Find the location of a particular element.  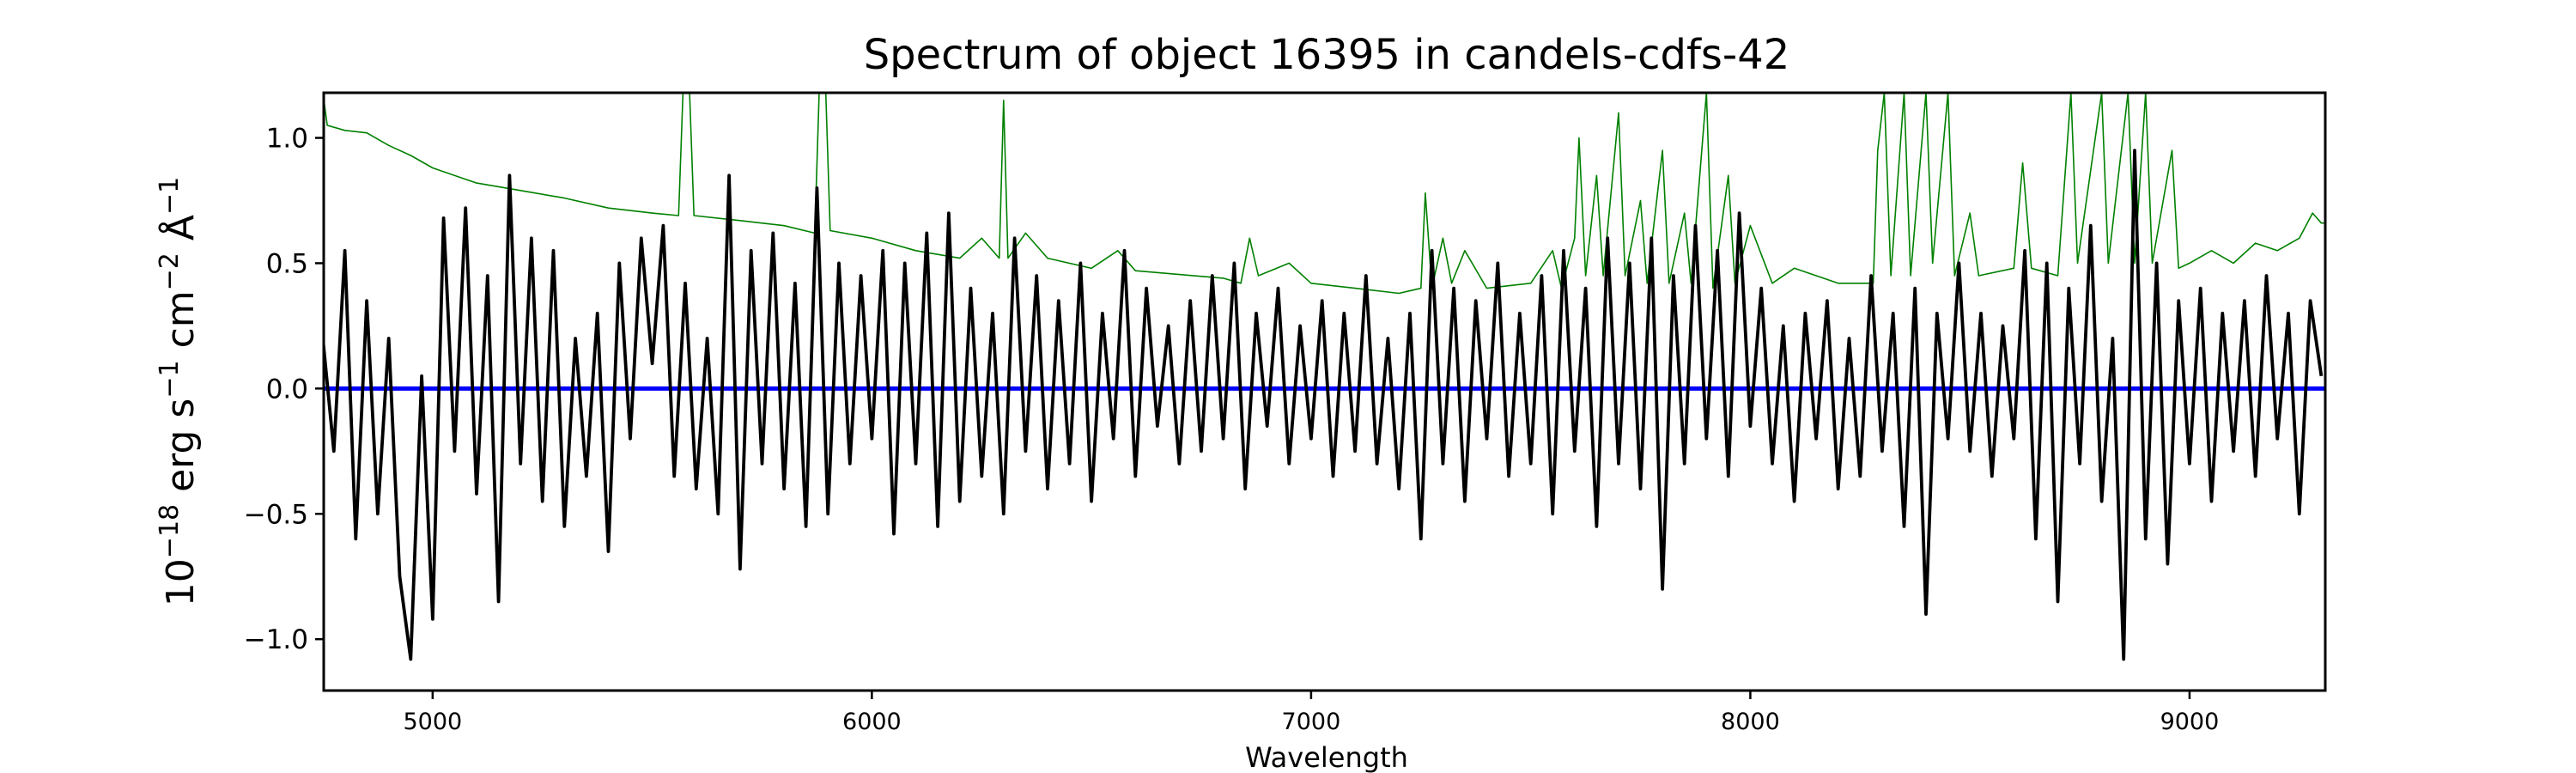

x-axis-label: Wavelength is located at coordinates (1327, 757).